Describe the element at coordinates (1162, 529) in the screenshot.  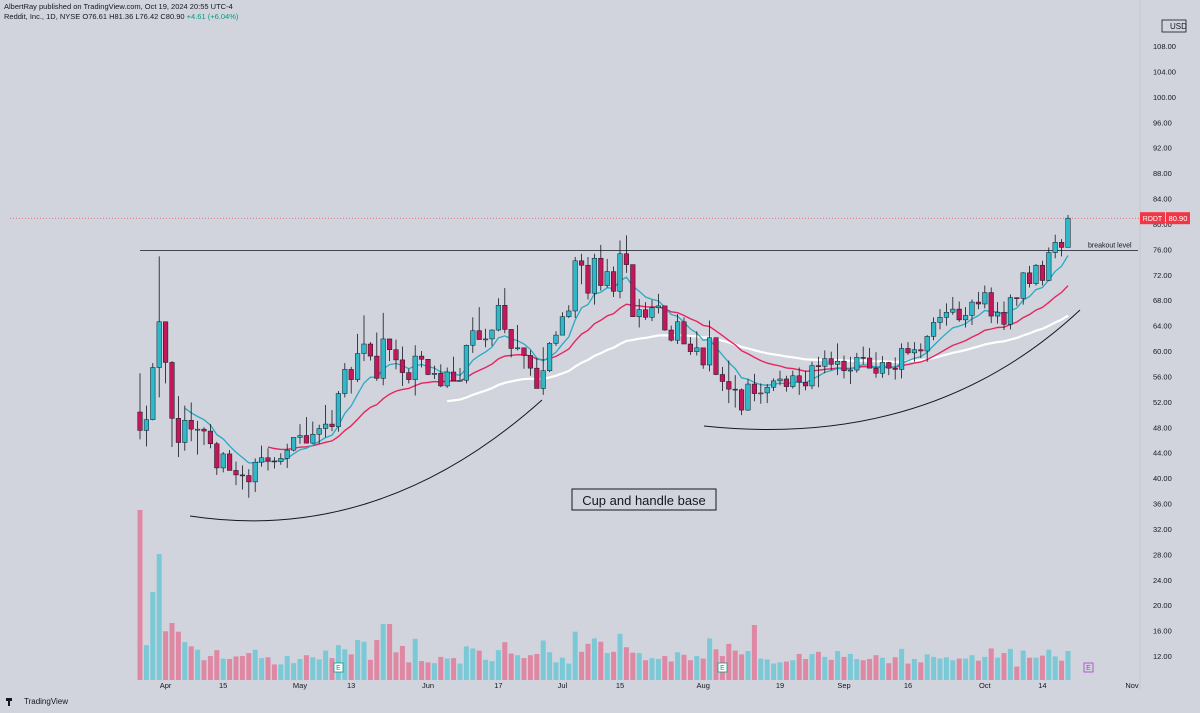
I see `y-tick-label: 32.00` at that location.